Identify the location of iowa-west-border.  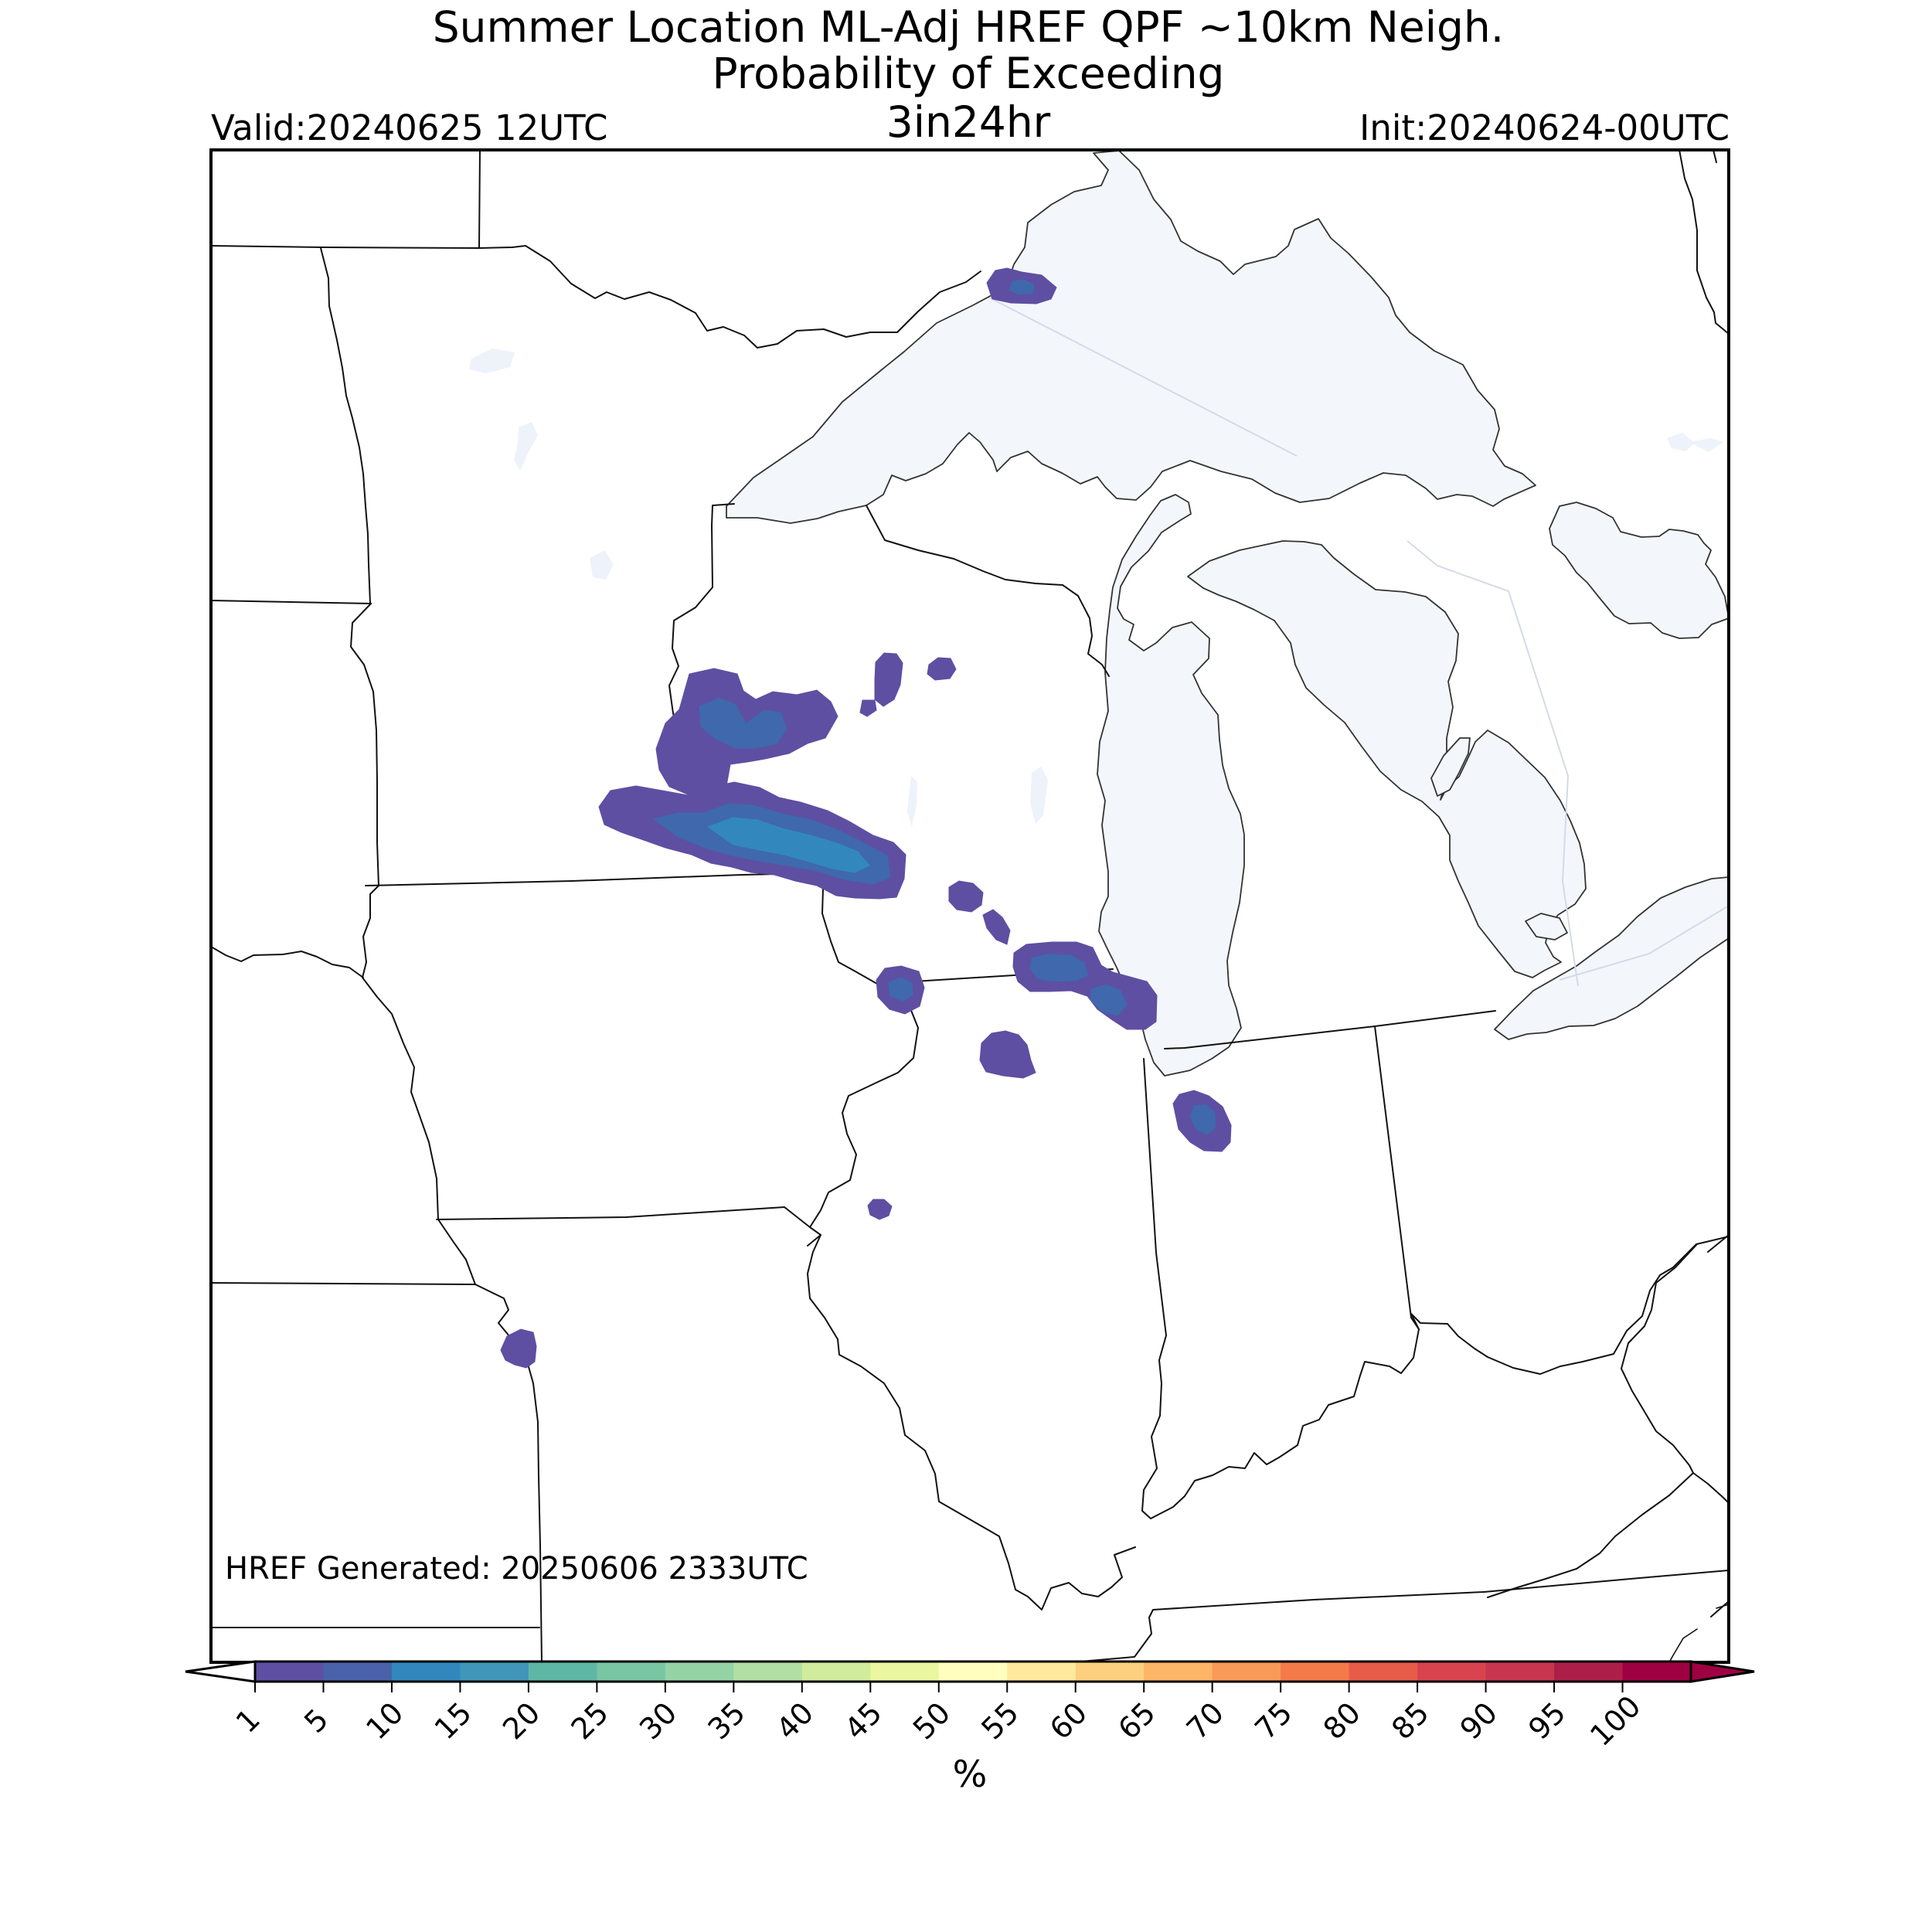
(400, 1052).